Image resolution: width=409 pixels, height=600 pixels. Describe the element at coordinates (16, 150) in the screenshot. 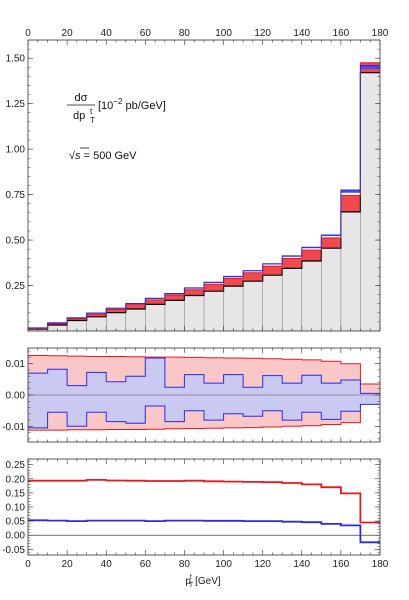

I see `y-tick-label: 1.00` at that location.